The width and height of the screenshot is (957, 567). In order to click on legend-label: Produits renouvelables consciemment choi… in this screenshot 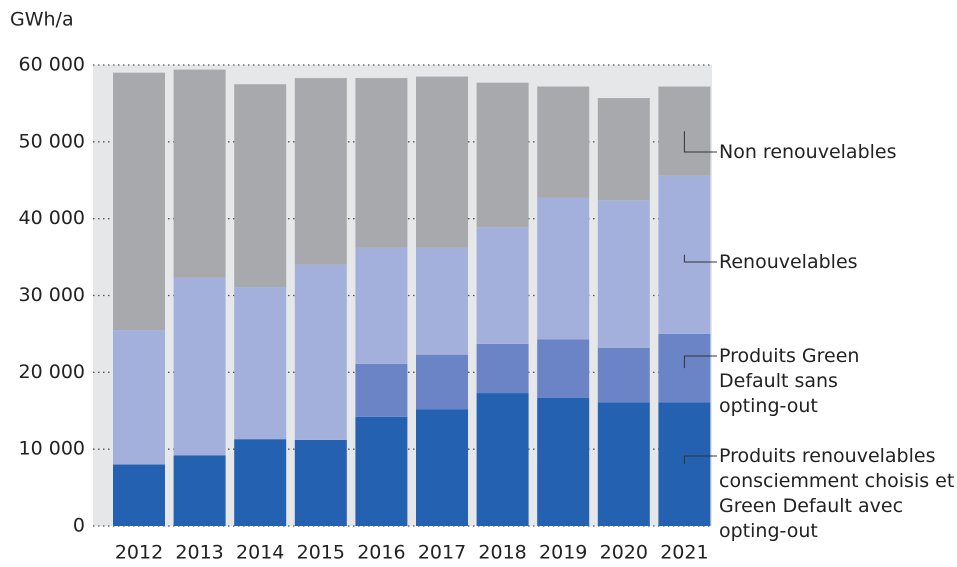, I will do `click(837, 493)`.